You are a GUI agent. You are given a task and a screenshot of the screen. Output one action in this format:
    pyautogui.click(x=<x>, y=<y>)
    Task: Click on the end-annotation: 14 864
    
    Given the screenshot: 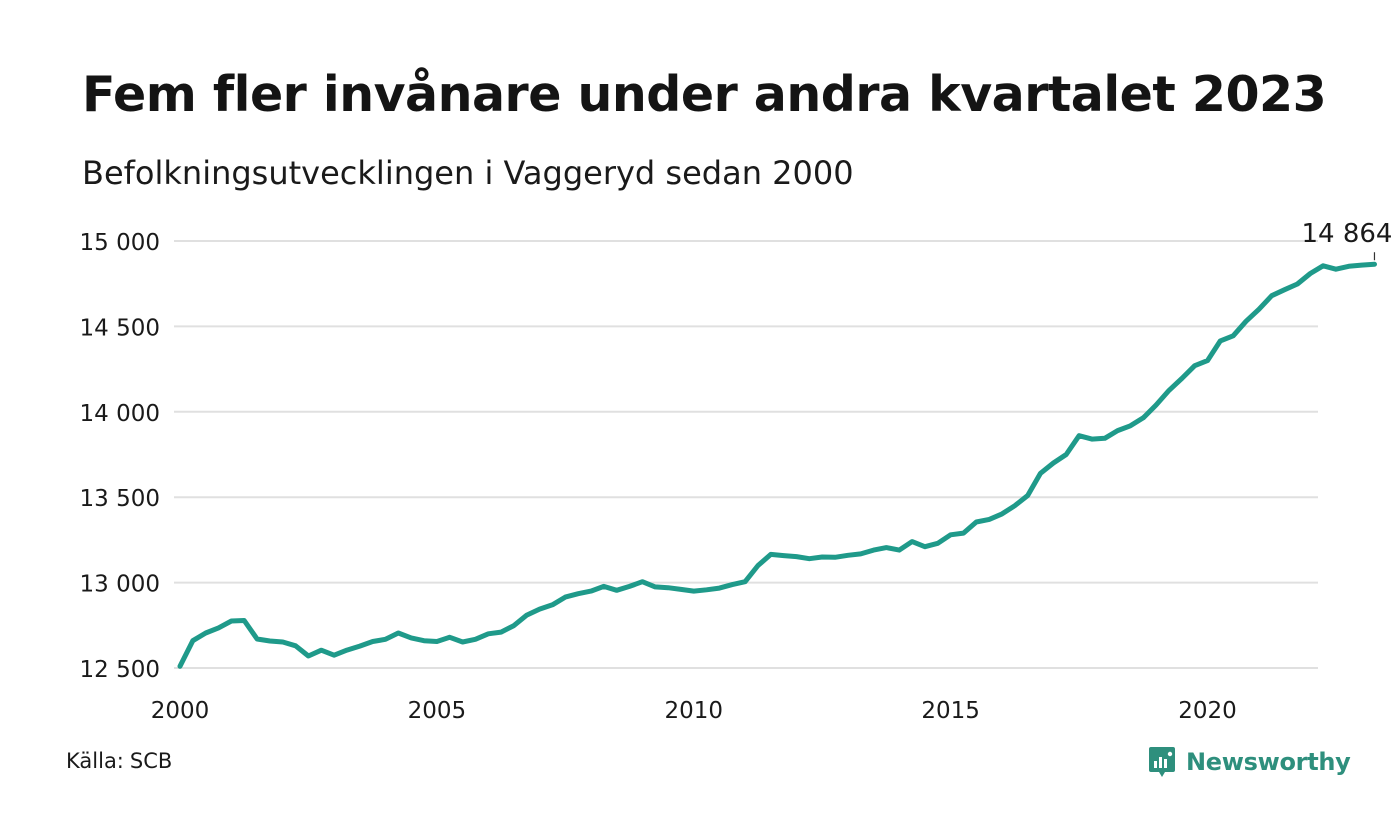 What is the action you would take?
    pyautogui.click(x=1346, y=240)
    